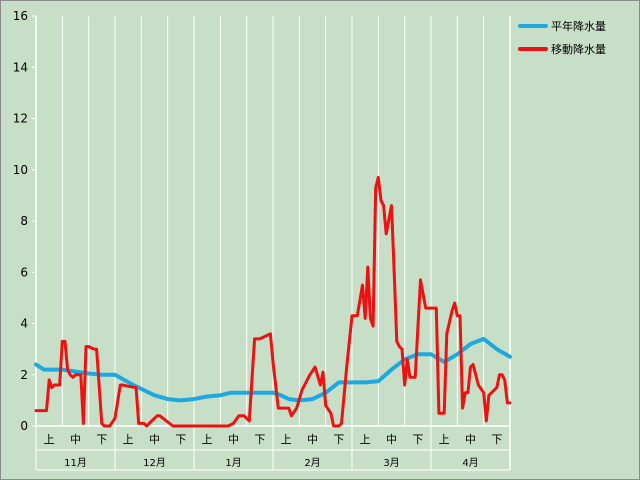 This screenshot has height=480, width=640. I want to click on y-tick-label: 4, so click(24, 324).